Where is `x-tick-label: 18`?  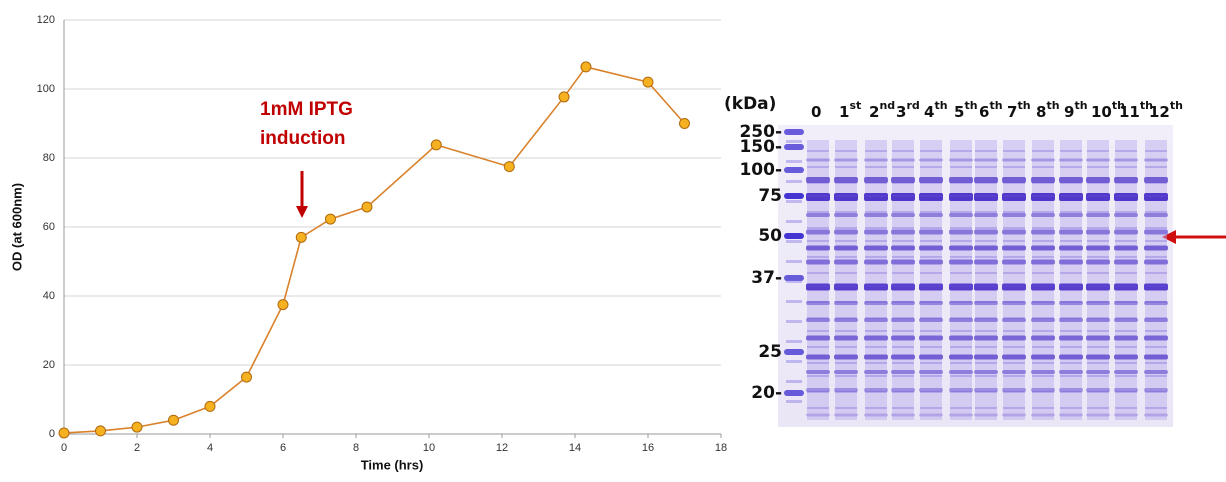
x-tick-label: 18 is located at coordinates (721, 448).